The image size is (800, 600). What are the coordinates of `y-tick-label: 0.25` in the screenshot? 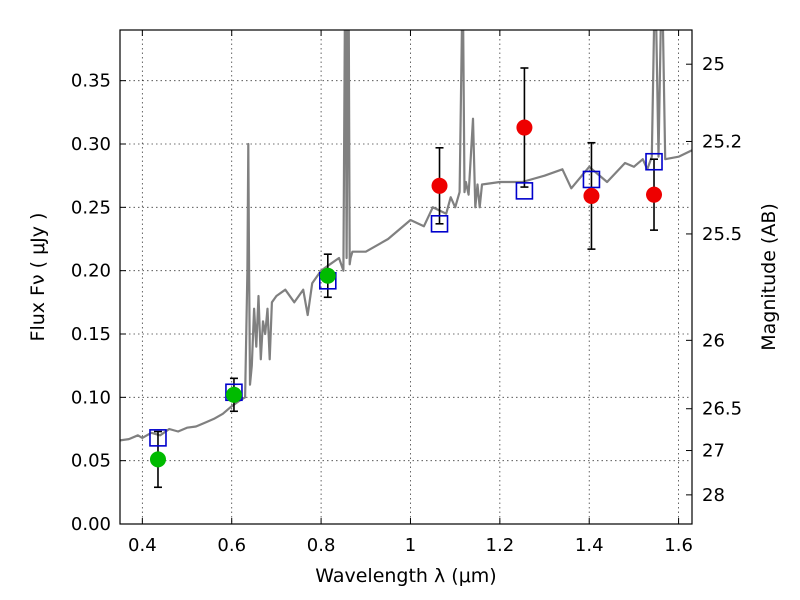 It's located at (91, 207).